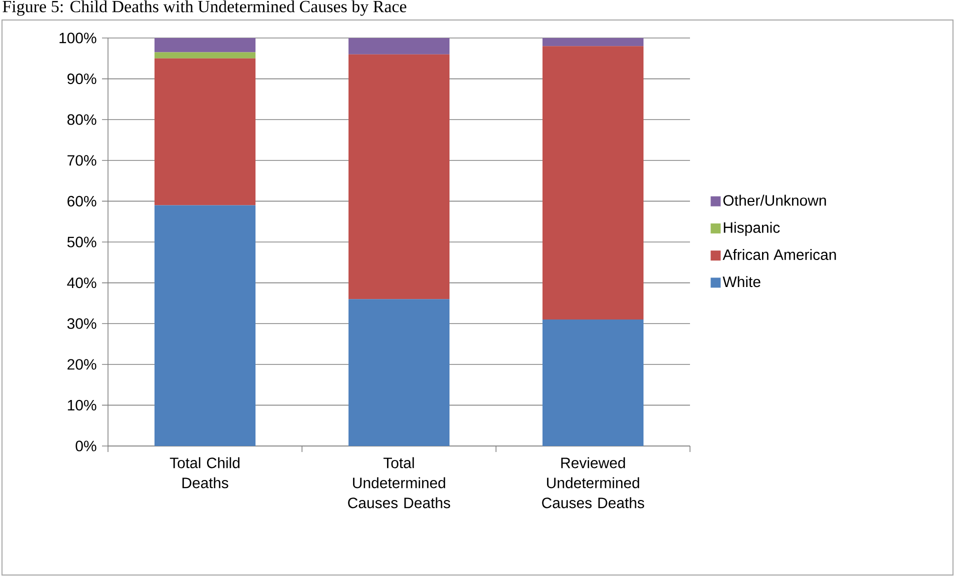  I want to click on legend-label: Hispanic, so click(752, 229).